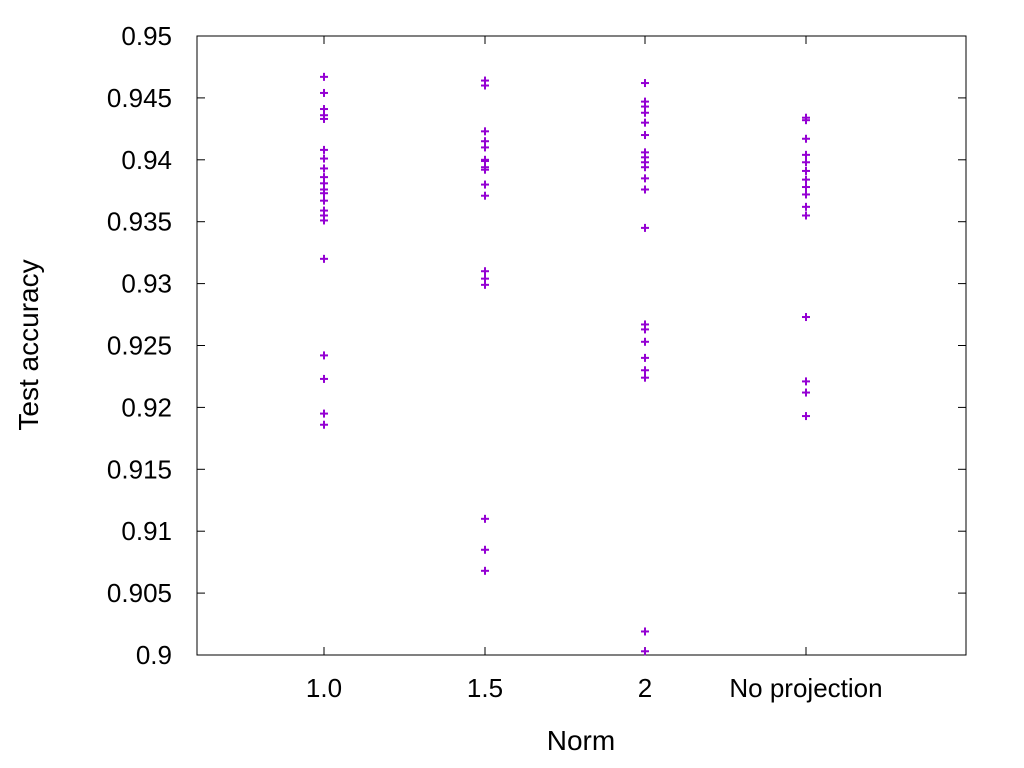 This screenshot has width=1024, height=768. Describe the element at coordinates (139, 222) in the screenshot. I see `y-tick-label: 0.935` at that location.